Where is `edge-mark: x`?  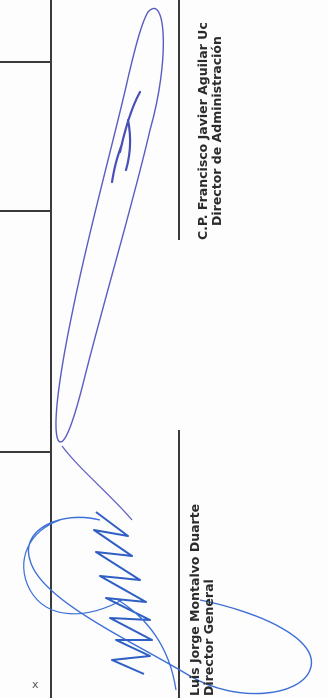 edge-mark: x is located at coordinates (35, 684).